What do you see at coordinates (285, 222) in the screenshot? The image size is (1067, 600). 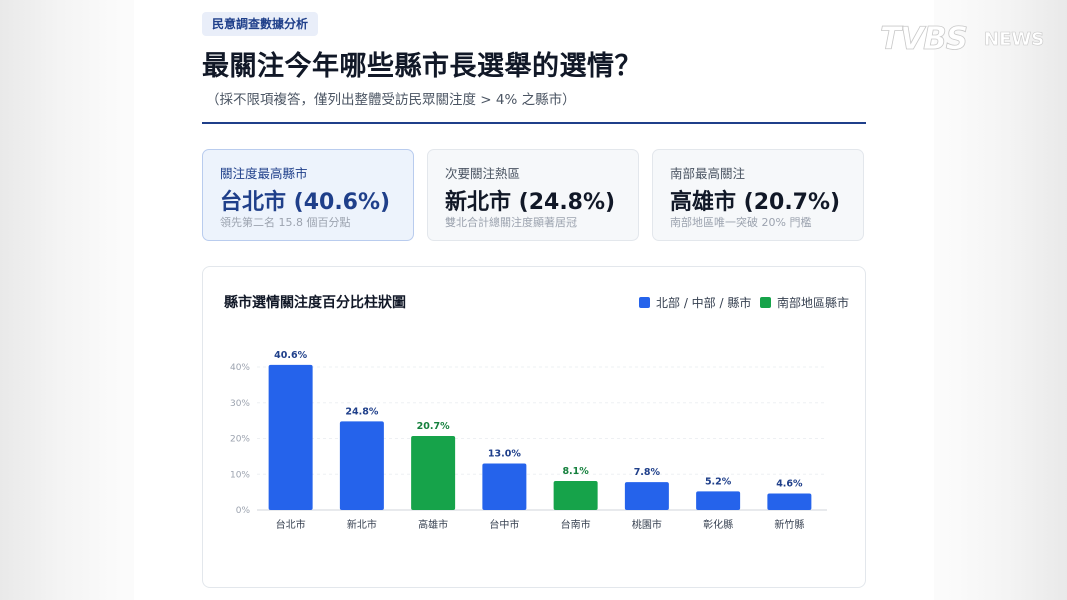 I see `stat-card-note: 領先第二名 15.8 個百分點` at bounding box center [285, 222].